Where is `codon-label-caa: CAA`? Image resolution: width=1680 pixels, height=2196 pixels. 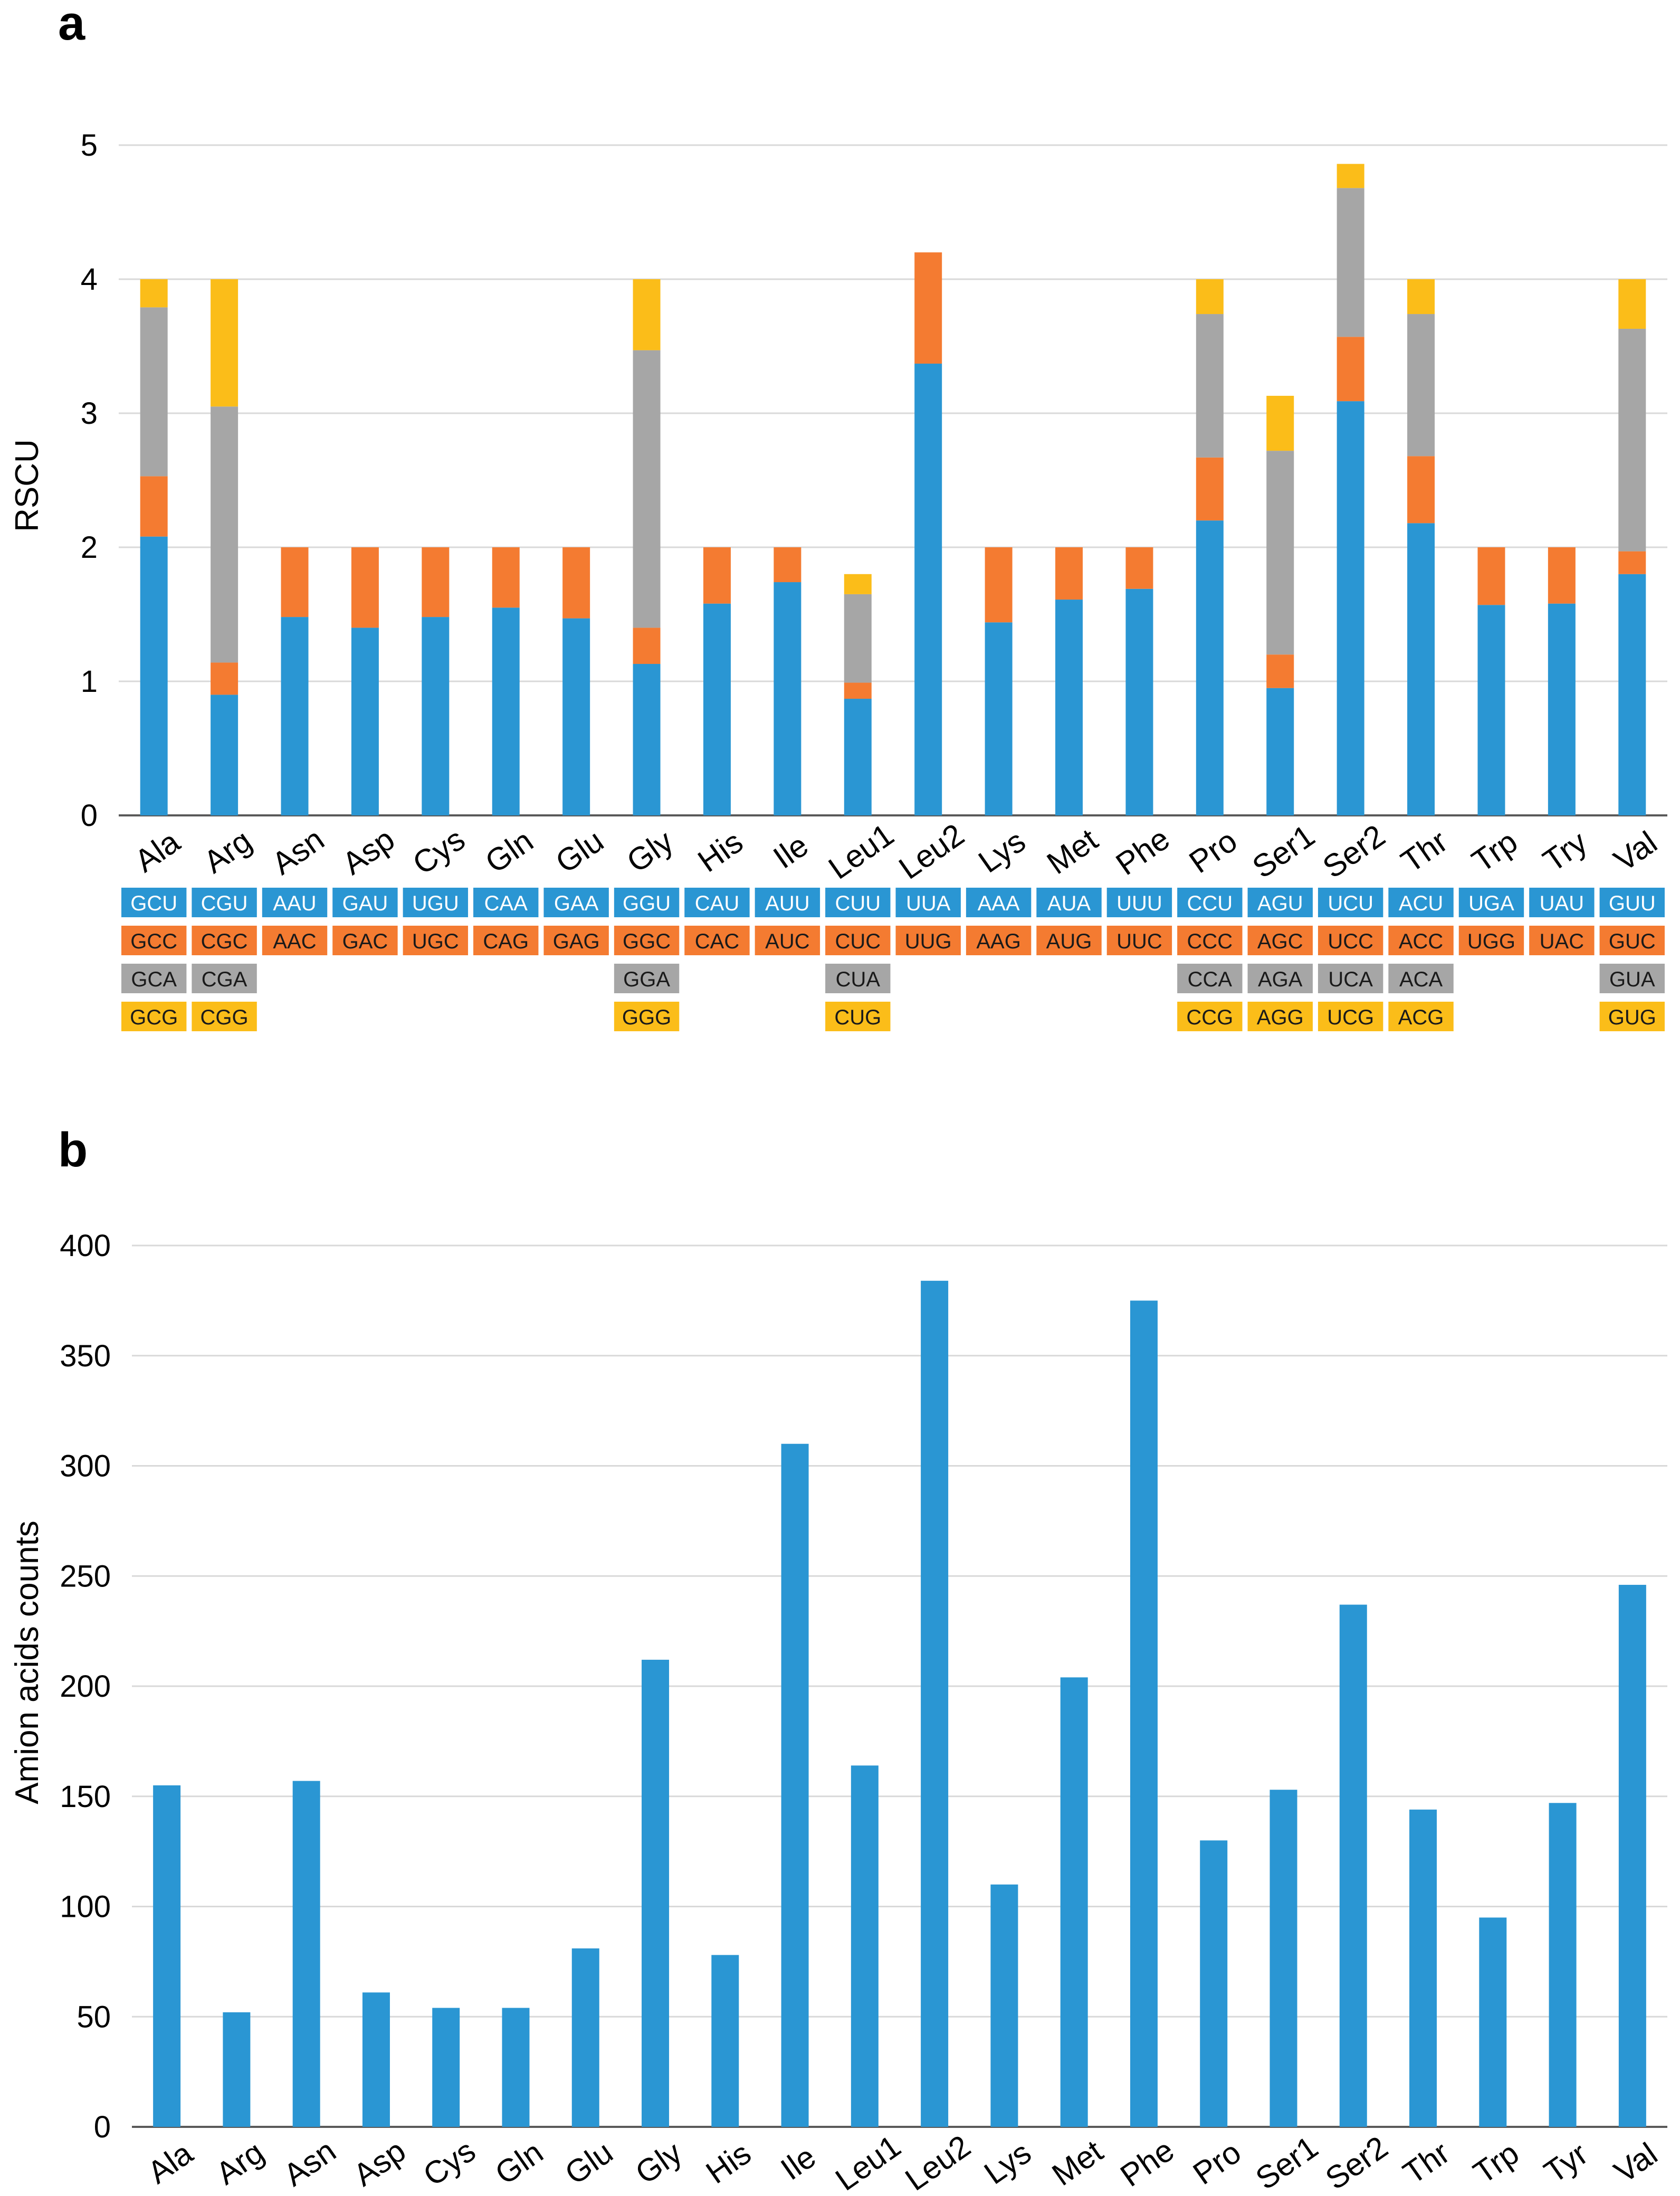
codon-label-caa: CAA is located at coordinates (506, 903).